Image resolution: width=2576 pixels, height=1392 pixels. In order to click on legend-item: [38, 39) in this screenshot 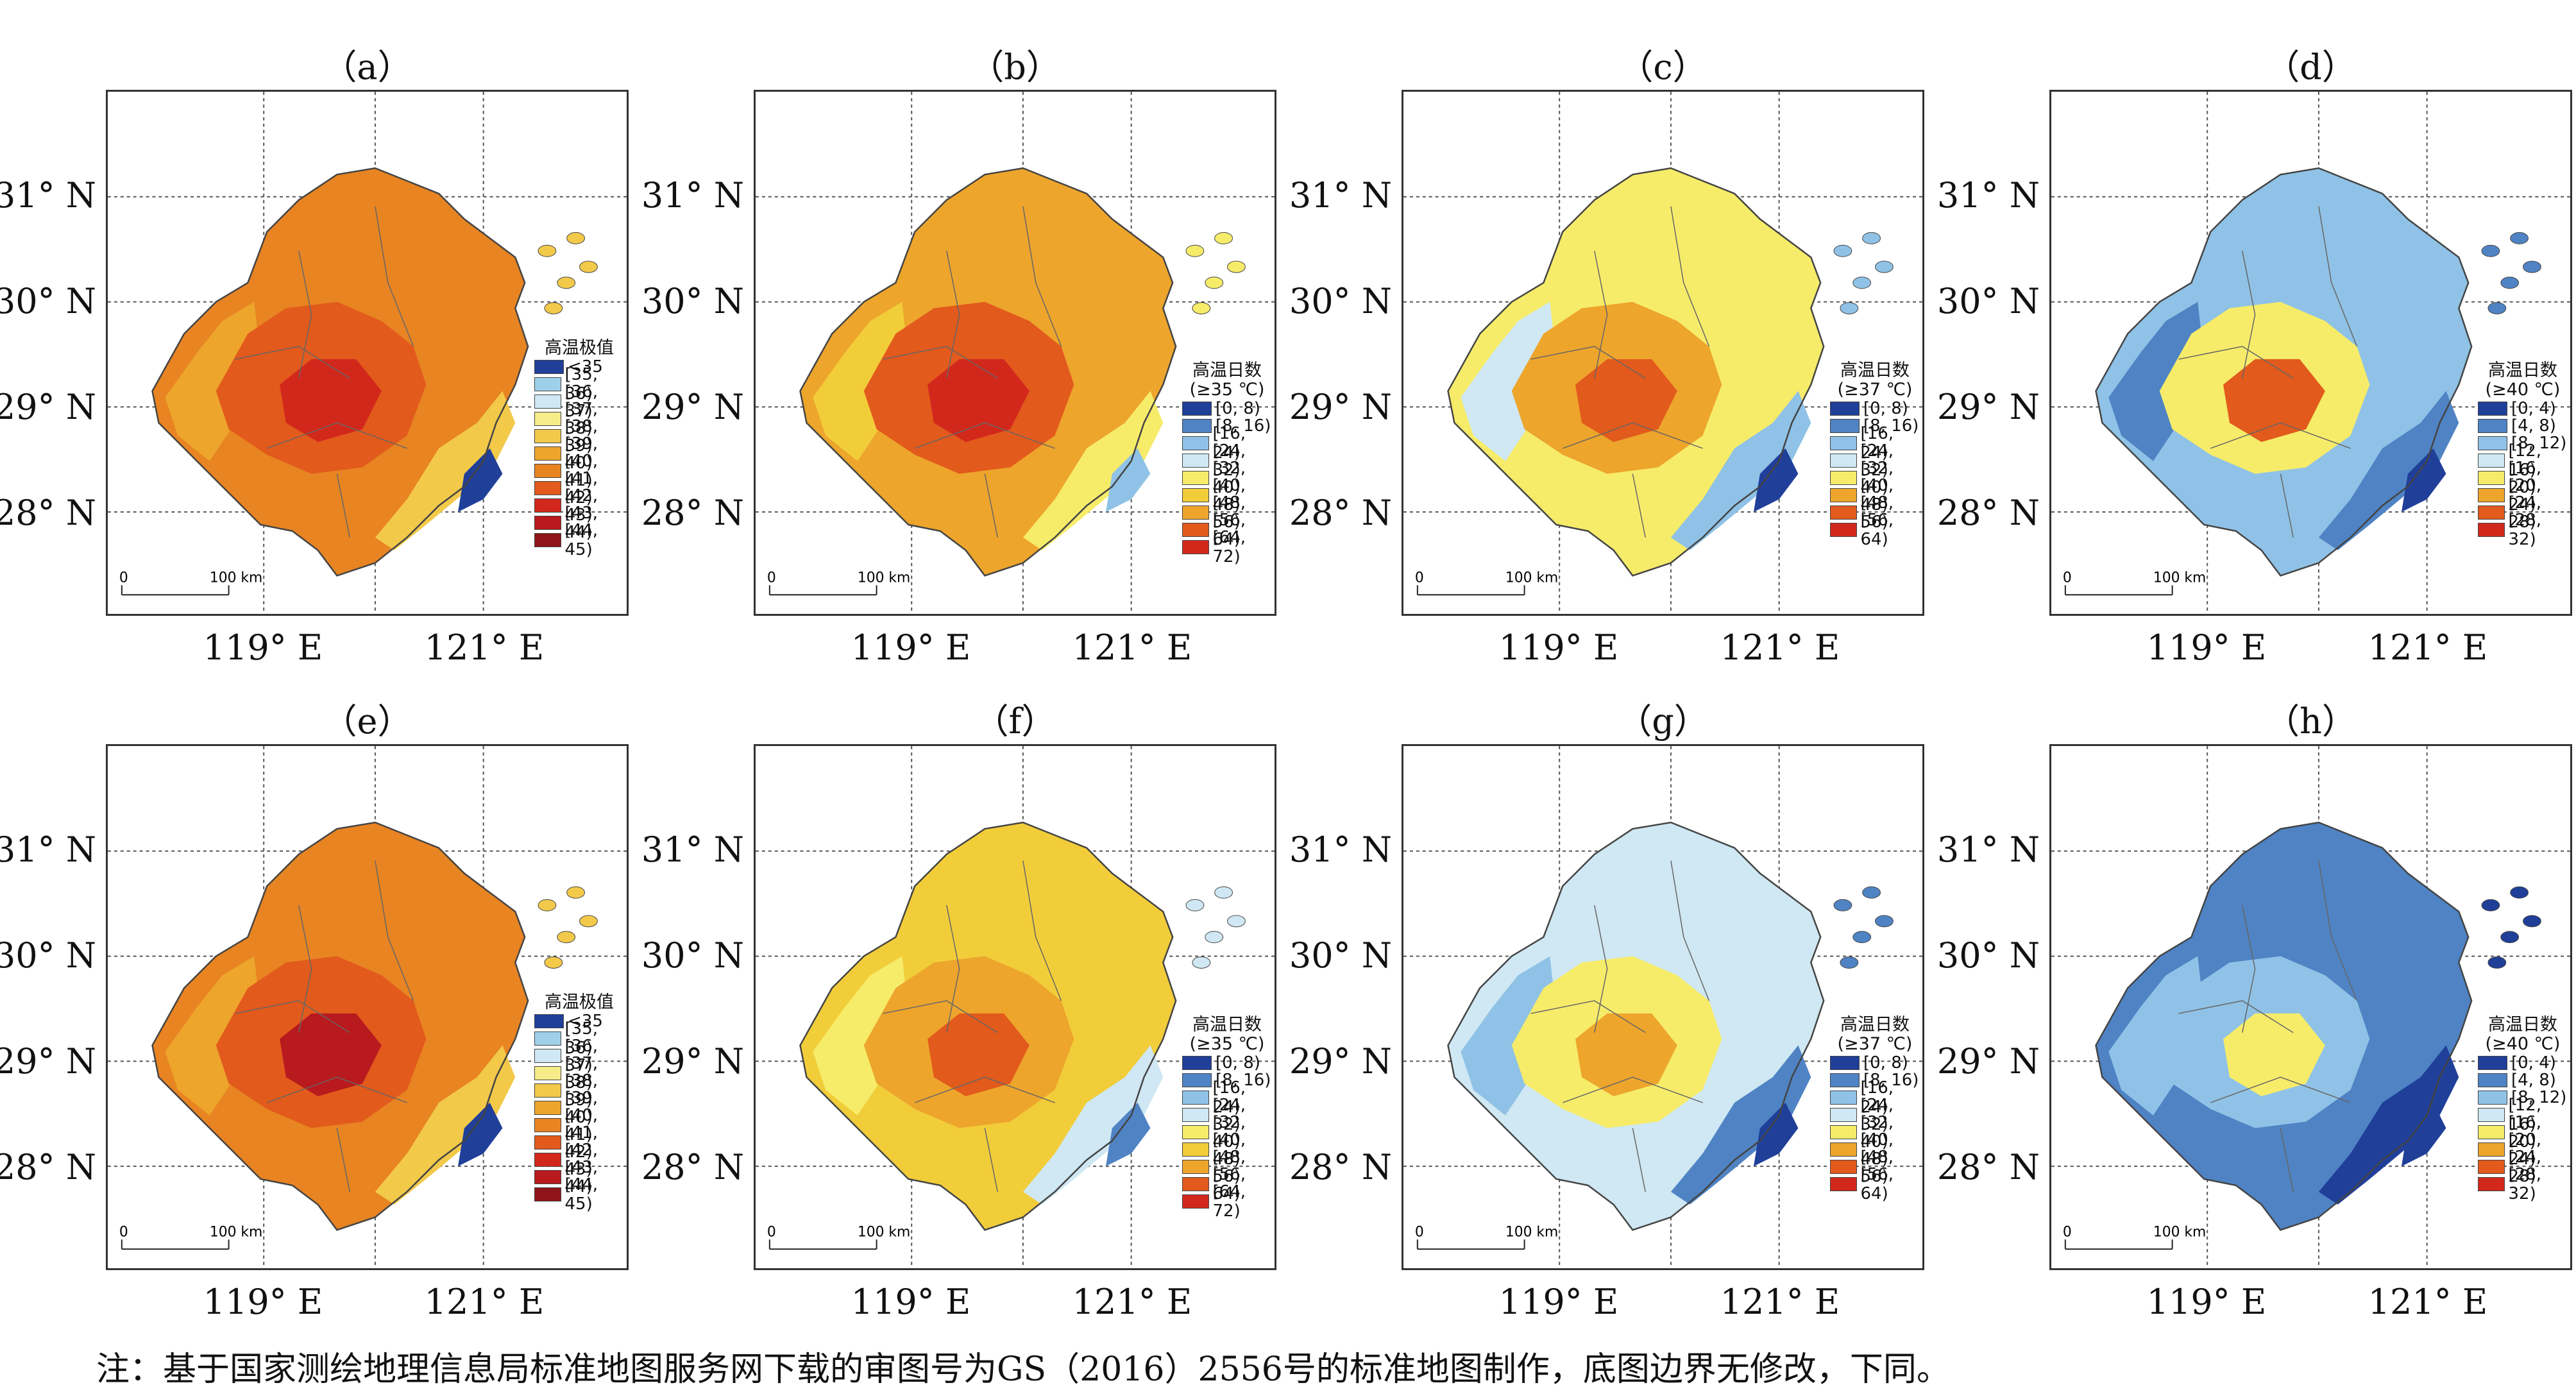, I will do `click(579, 436)`.